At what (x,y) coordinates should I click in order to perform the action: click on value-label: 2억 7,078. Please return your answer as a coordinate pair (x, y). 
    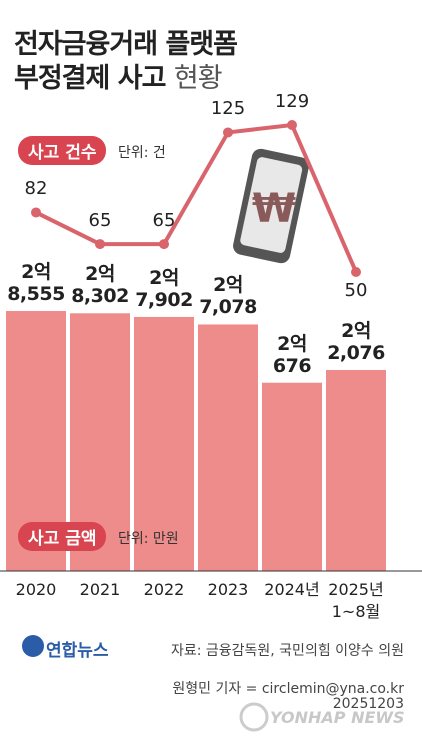
    Looking at the image, I should click on (228, 296).